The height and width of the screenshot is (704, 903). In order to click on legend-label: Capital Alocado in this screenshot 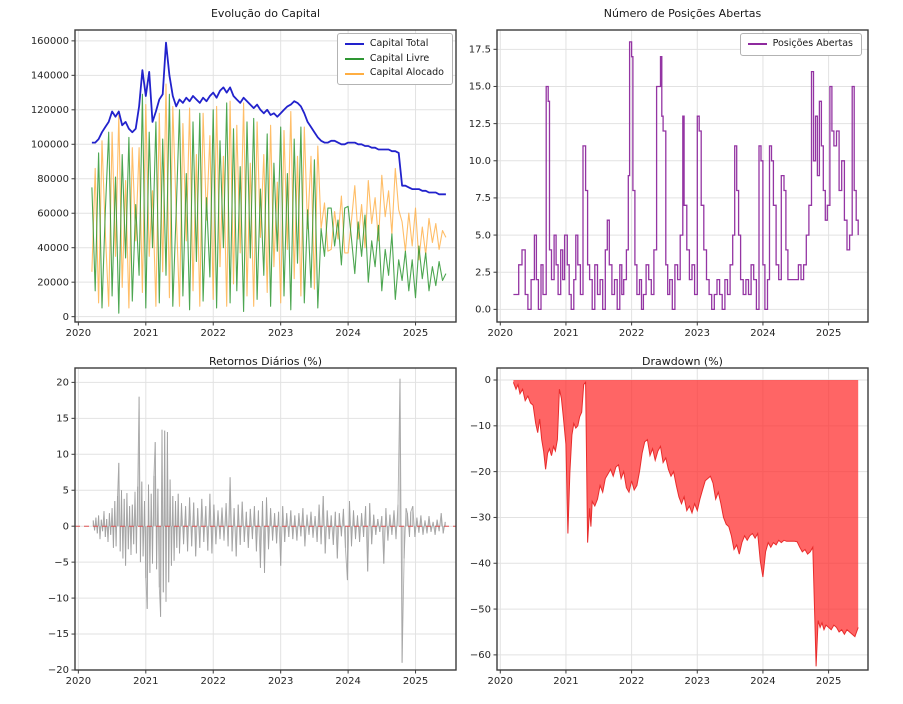, I will do `click(406, 73)`.